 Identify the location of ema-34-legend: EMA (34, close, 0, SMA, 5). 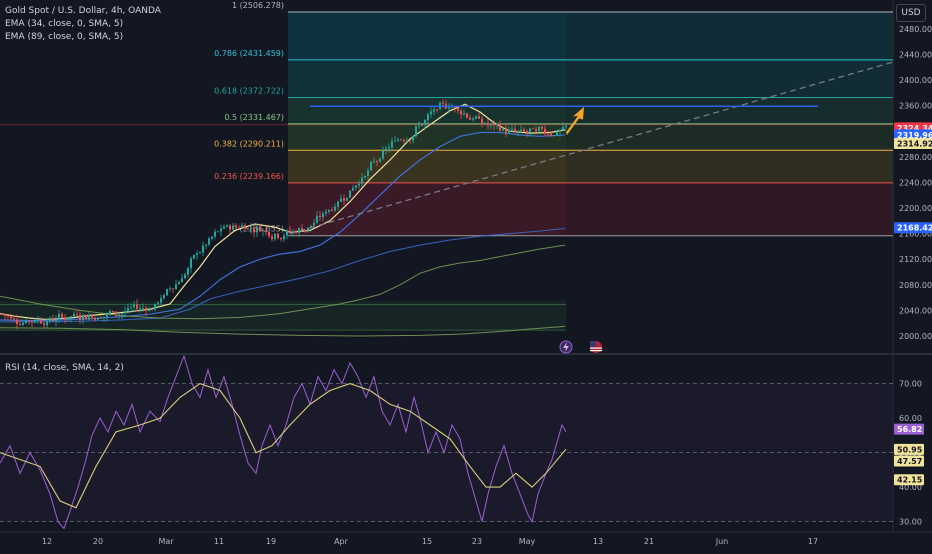
(64, 24).